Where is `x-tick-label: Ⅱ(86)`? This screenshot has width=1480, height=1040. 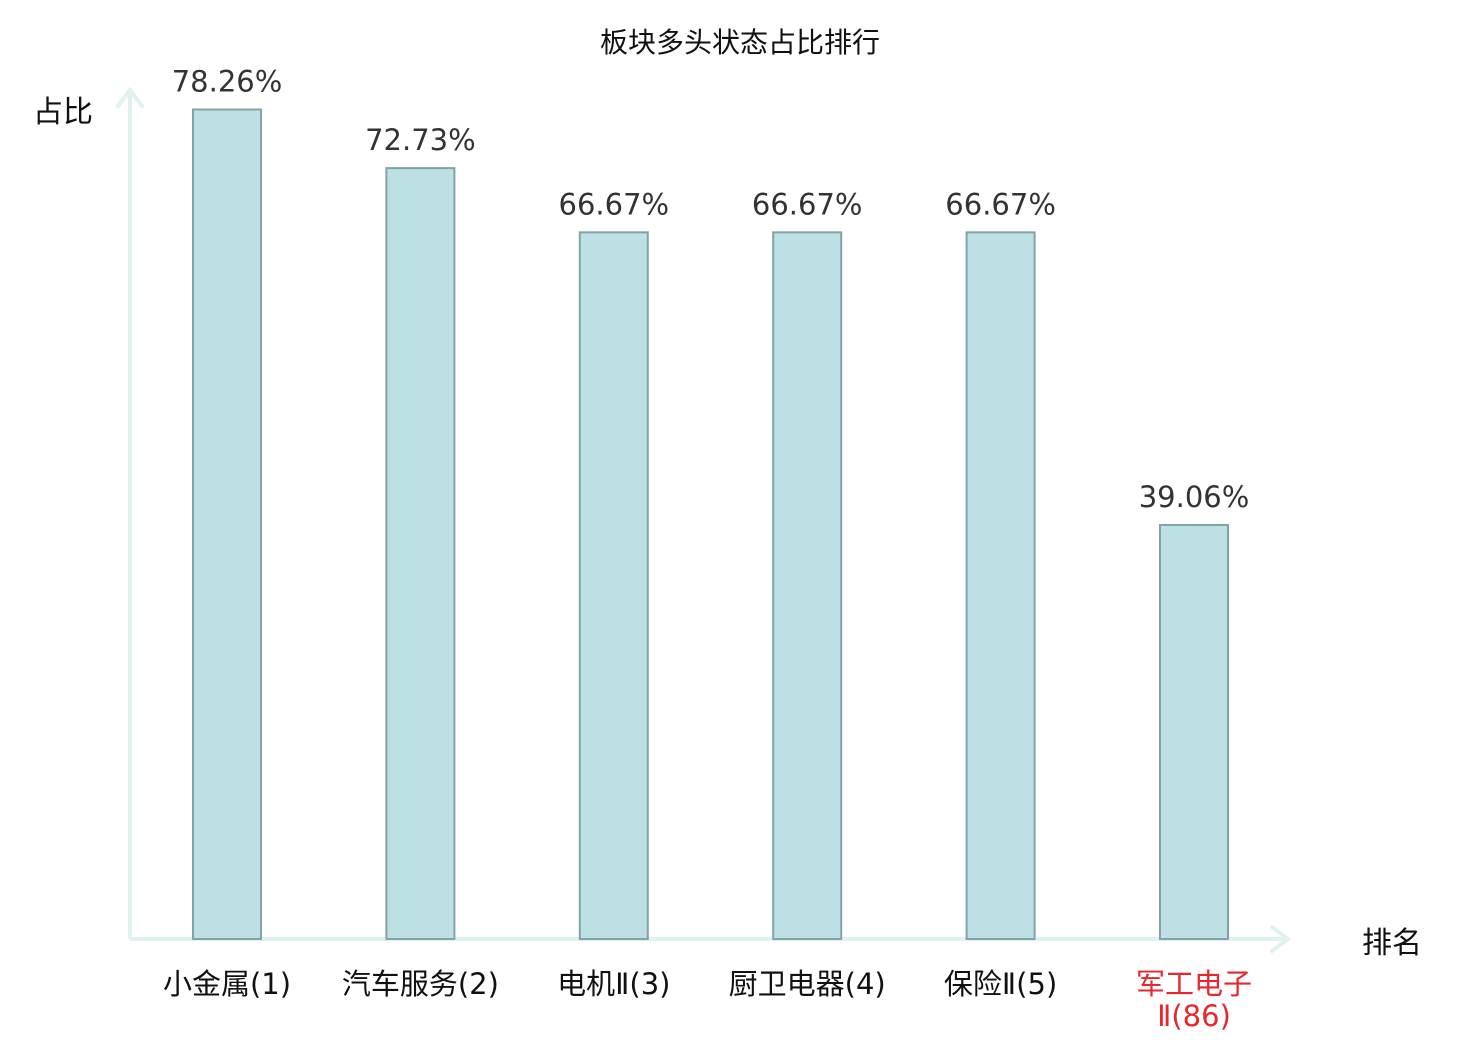 x-tick-label: Ⅱ(86) is located at coordinates (1194, 1016).